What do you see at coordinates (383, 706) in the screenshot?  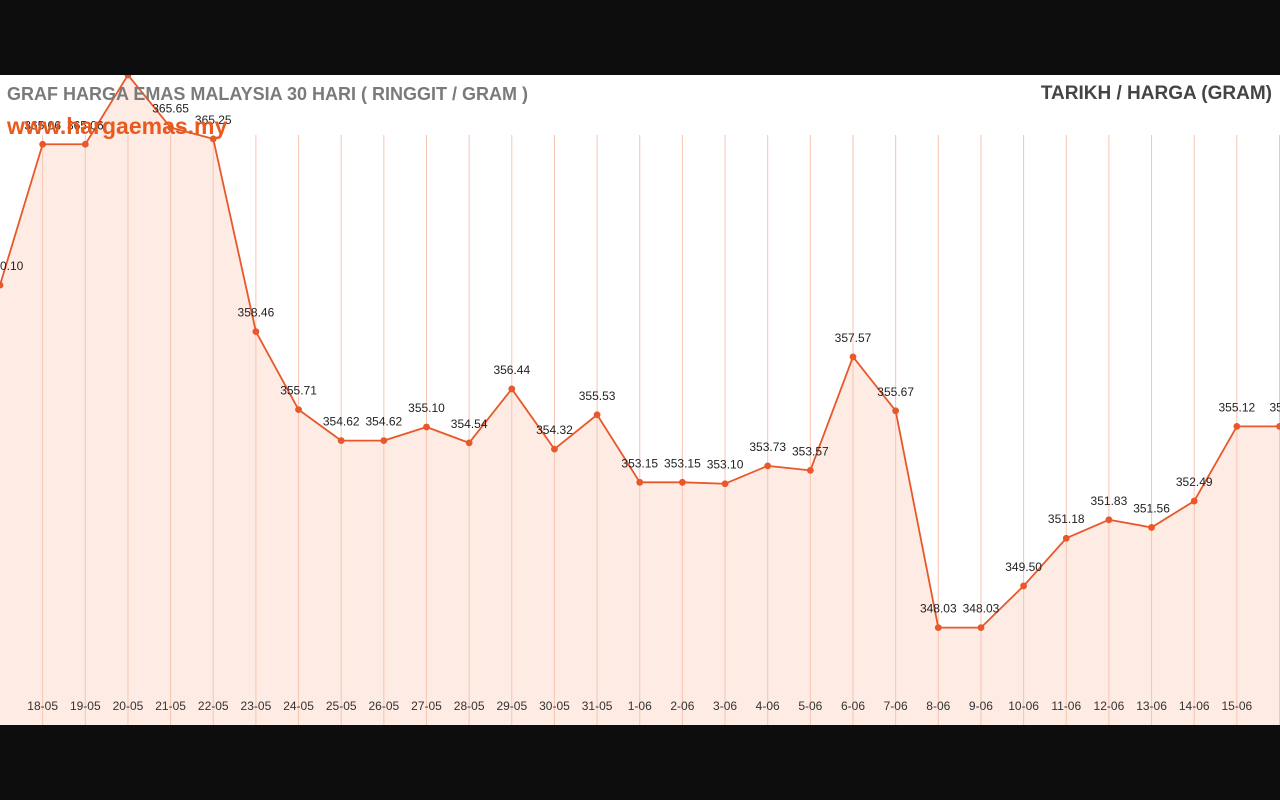 I see `x-tick-label: 26-05` at bounding box center [383, 706].